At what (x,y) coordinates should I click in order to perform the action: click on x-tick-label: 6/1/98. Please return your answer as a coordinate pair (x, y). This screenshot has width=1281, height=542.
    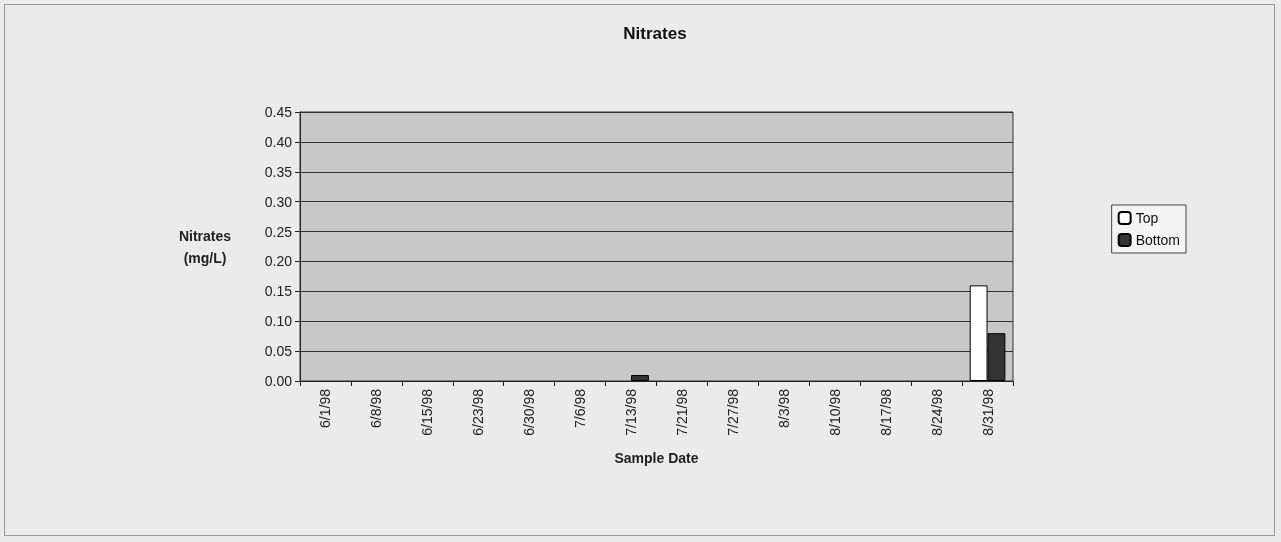
    Looking at the image, I should click on (325, 408).